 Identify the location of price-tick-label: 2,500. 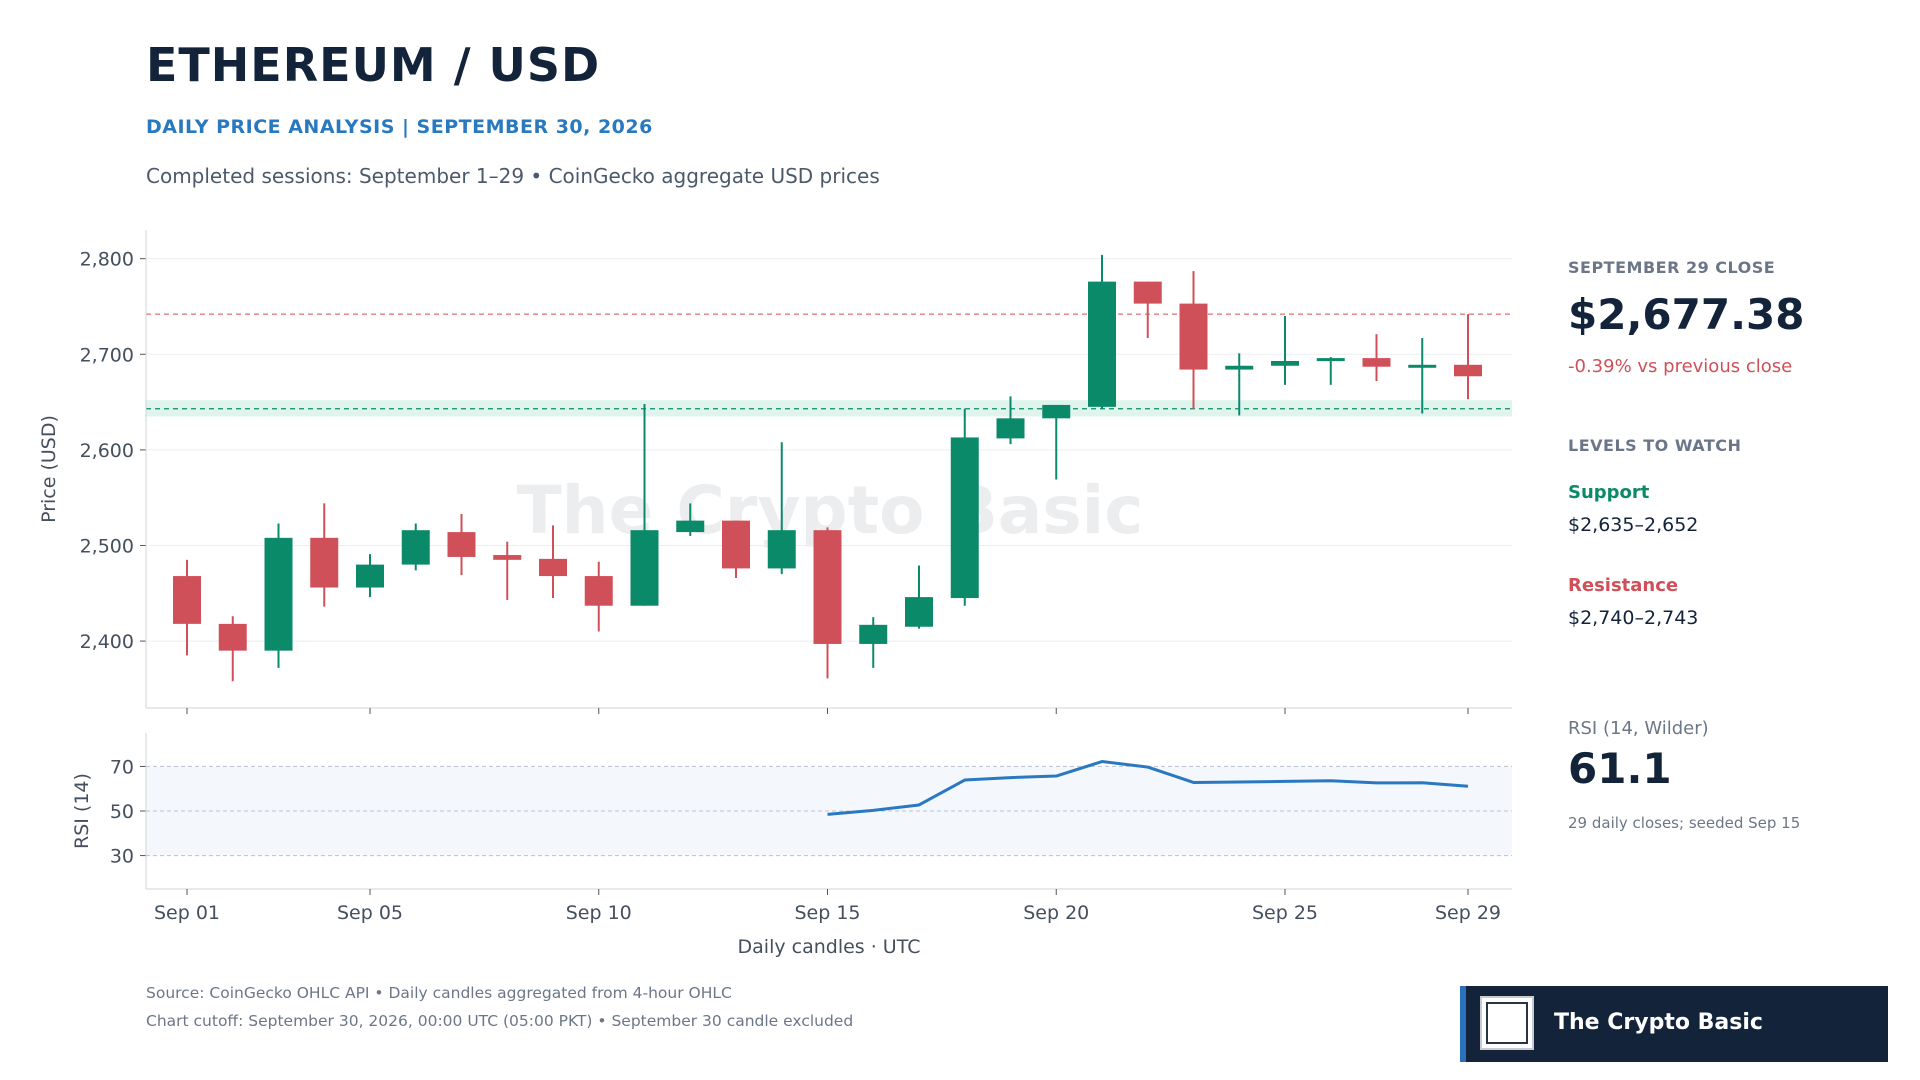
(107, 546).